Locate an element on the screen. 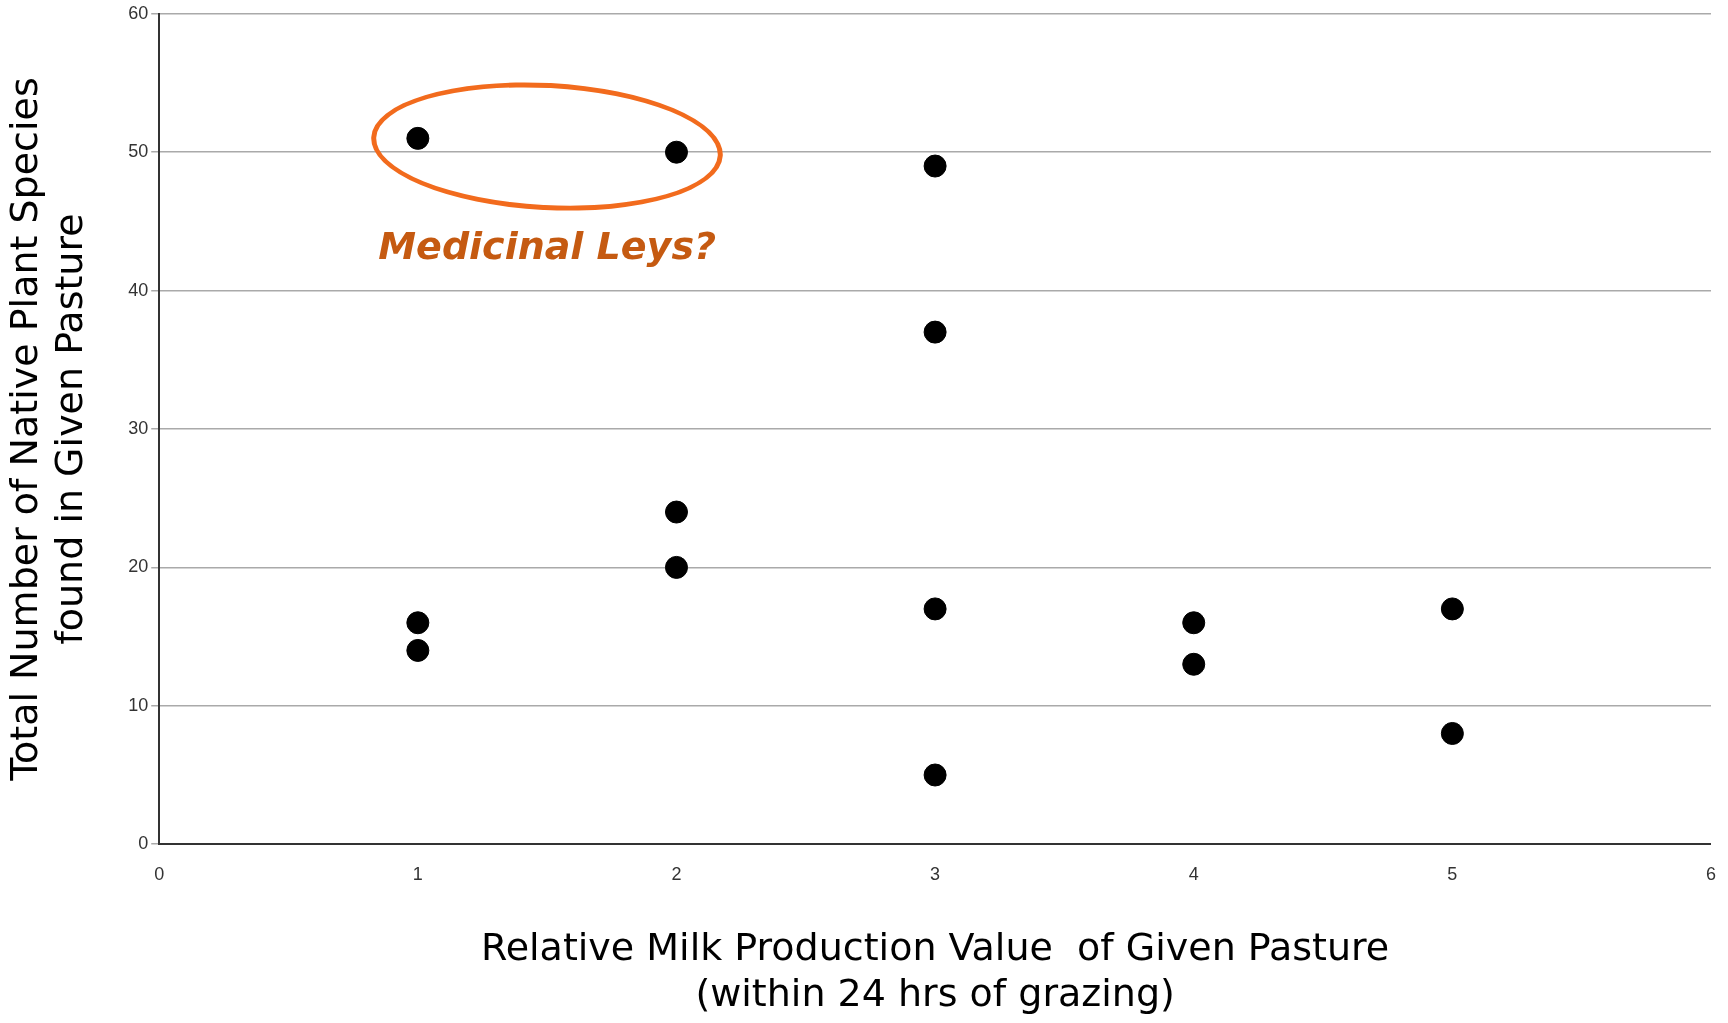  x-tick-label: 0 is located at coordinates (159, 873).